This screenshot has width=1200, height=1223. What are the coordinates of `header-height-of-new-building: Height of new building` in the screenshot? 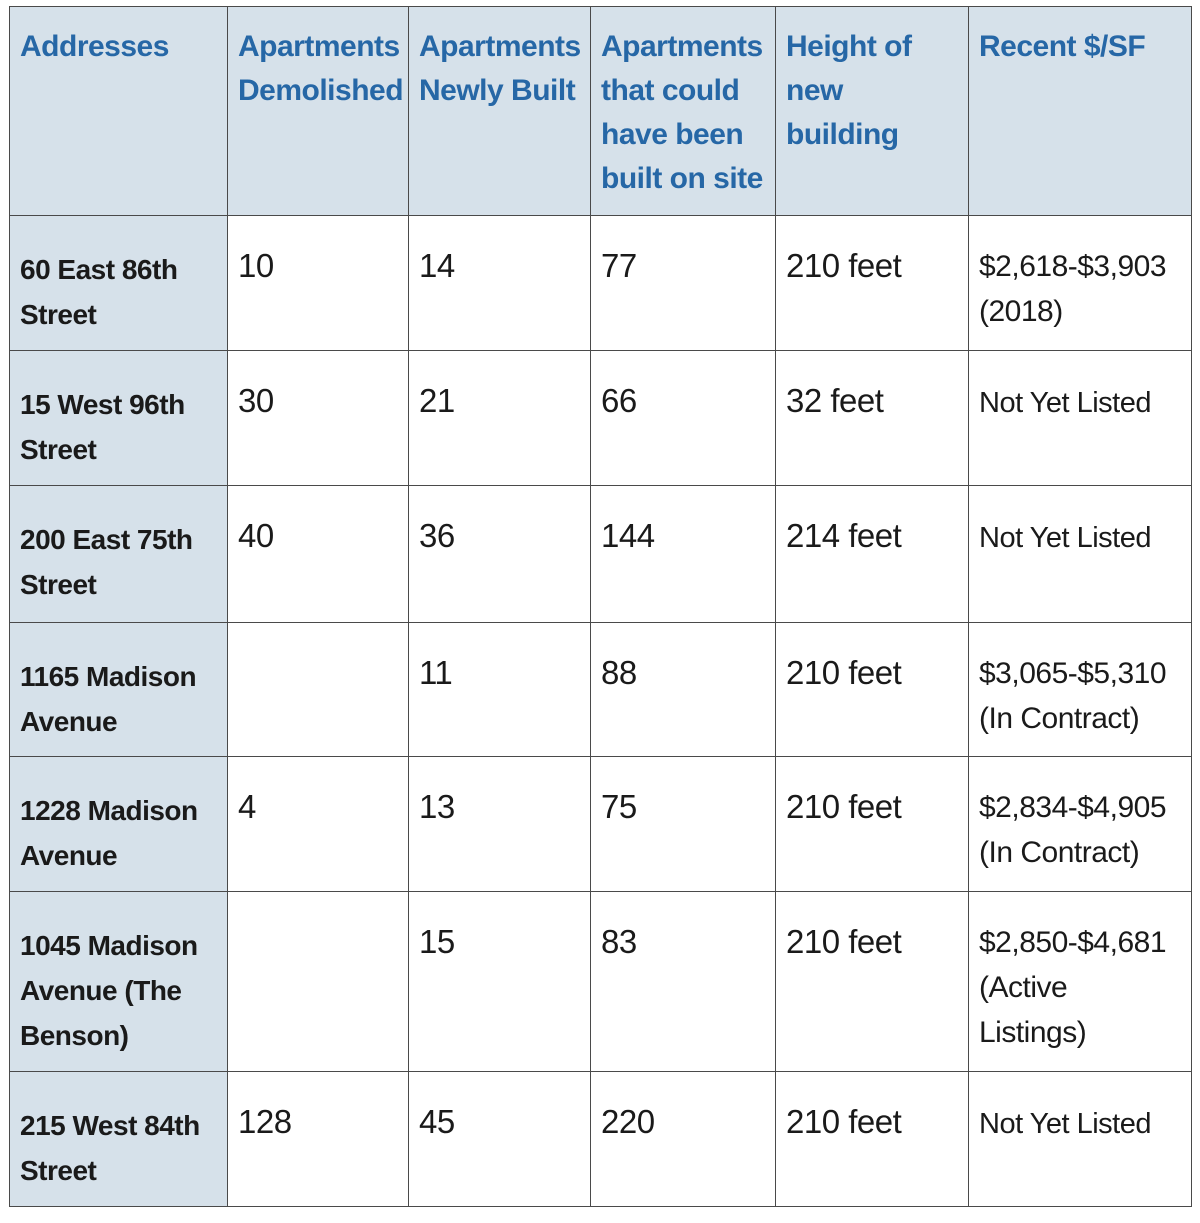 It's located at (872, 111).